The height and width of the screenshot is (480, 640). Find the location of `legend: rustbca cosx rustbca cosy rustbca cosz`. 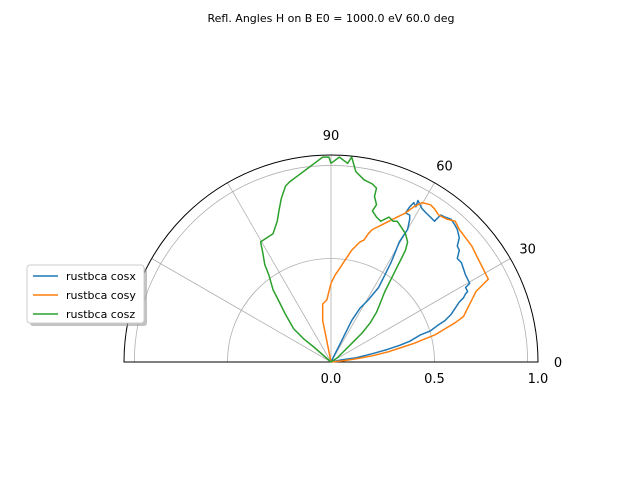

legend: rustbca cosx rustbca cosy rustbca cosz is located at coordinates (86, 295).